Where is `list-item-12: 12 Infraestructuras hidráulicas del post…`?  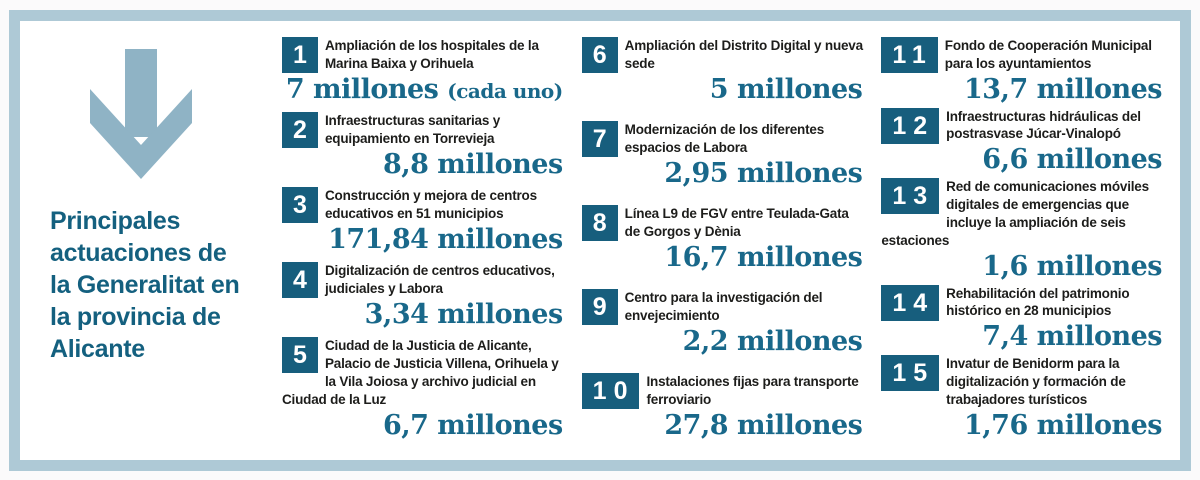 list-item-12: 12 Infraestructuras hidráulicas del post… is located at coordinates (1022, 140).